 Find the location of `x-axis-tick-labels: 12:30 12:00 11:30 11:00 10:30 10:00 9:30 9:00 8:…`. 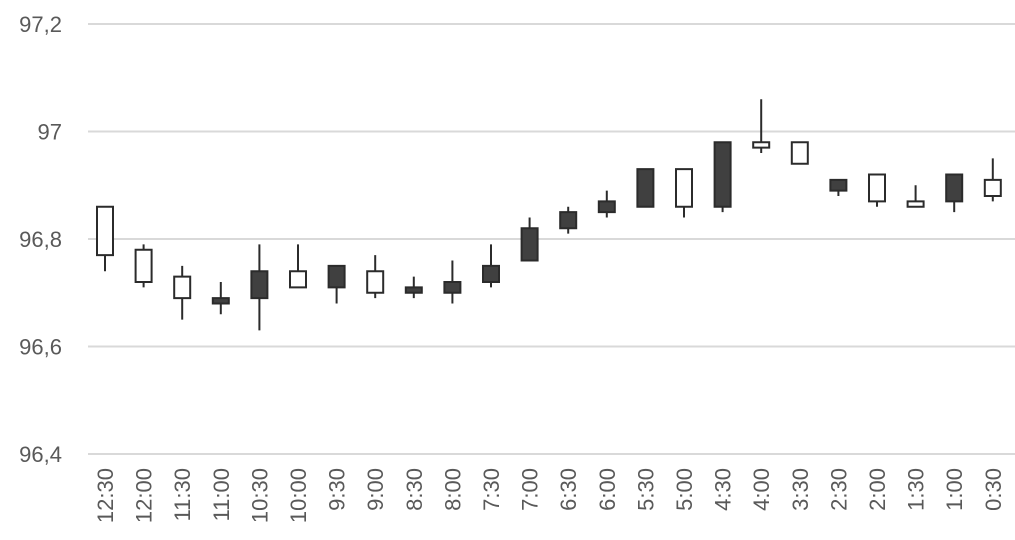

x-axis-tick-labels: 12:30 12:00 11:30 11:00 10:30 10:00 9:30 9:00 8:… is located at coordinates (549, 495).